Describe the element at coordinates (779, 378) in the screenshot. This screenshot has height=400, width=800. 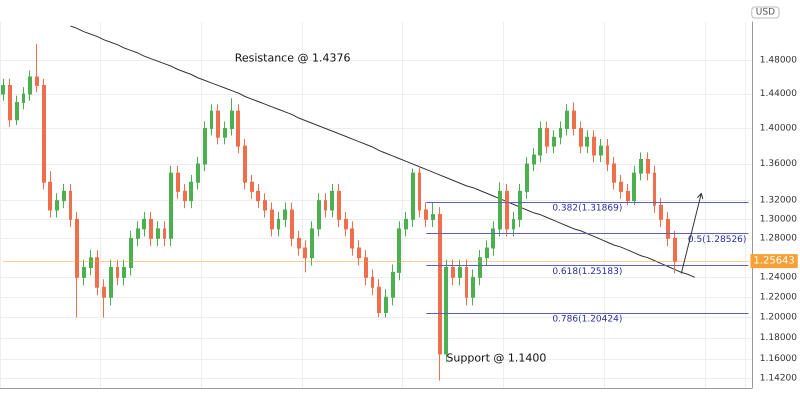
I see `y-tick-label: 1.14200` at that location.